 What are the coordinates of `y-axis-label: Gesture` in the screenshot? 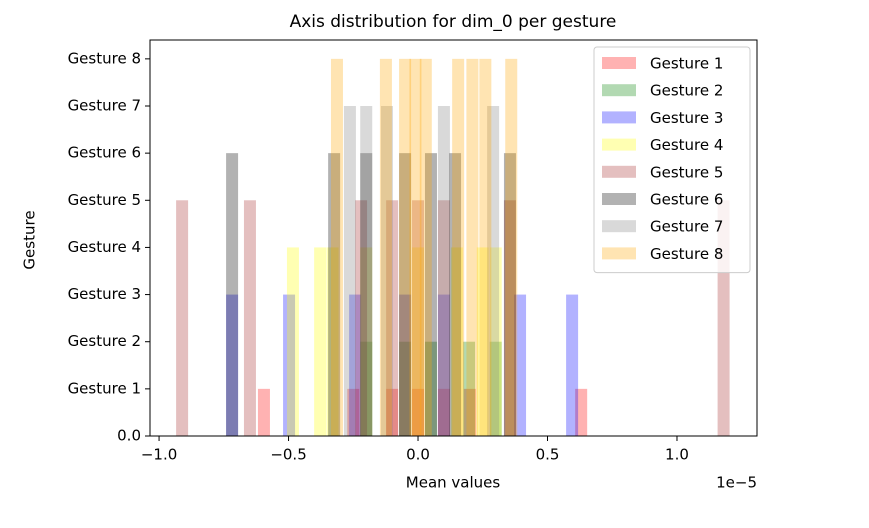 It's located at (30, 239).